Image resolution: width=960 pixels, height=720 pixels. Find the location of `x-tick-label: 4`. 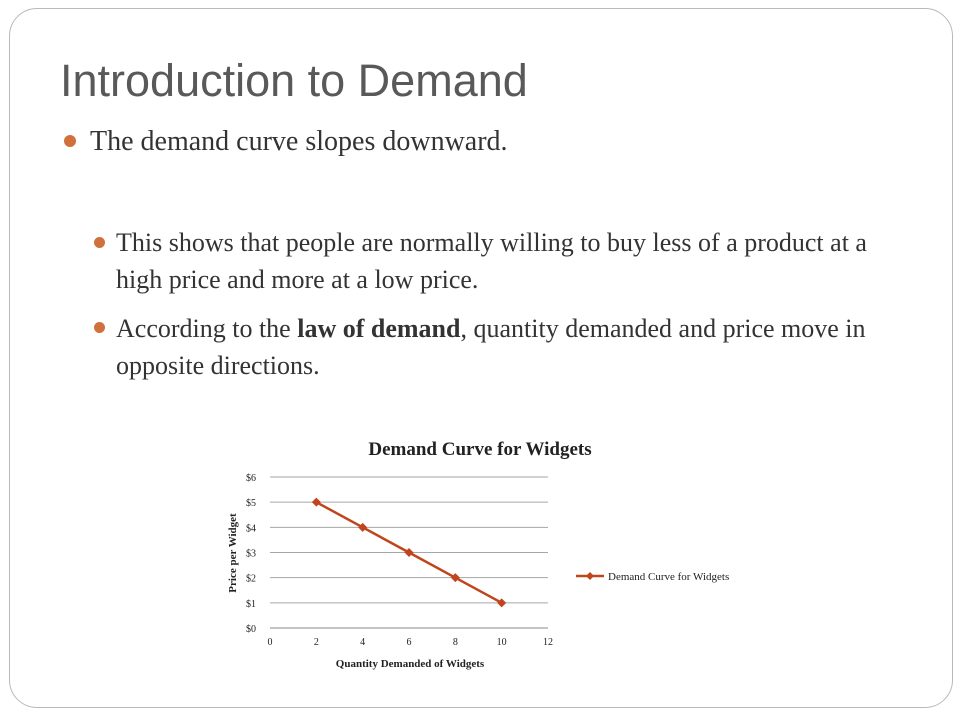

x-tick-label: 4 is located at coordinates (362, 642).